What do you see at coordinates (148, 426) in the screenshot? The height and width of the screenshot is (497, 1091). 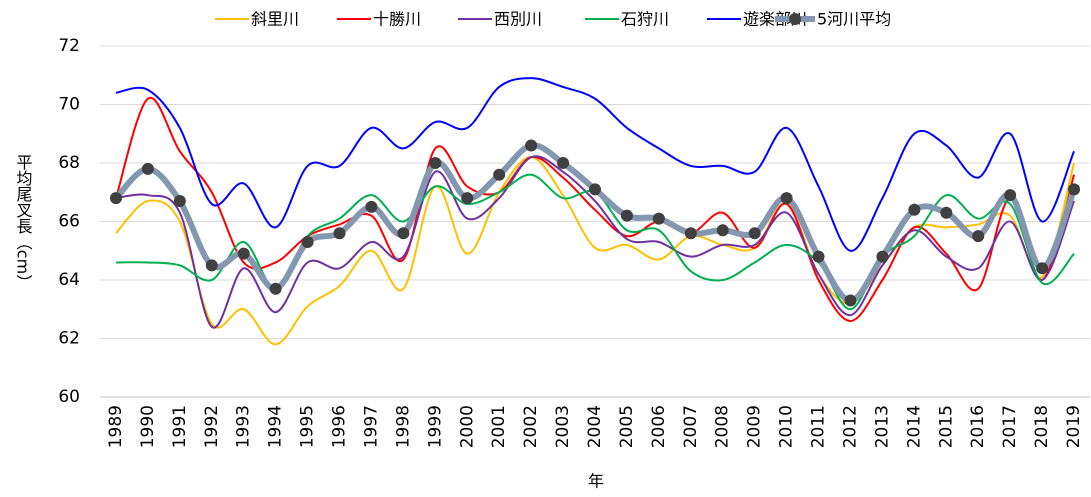 I see `x-tick-label: 1990` at bounding box center [148, 426].